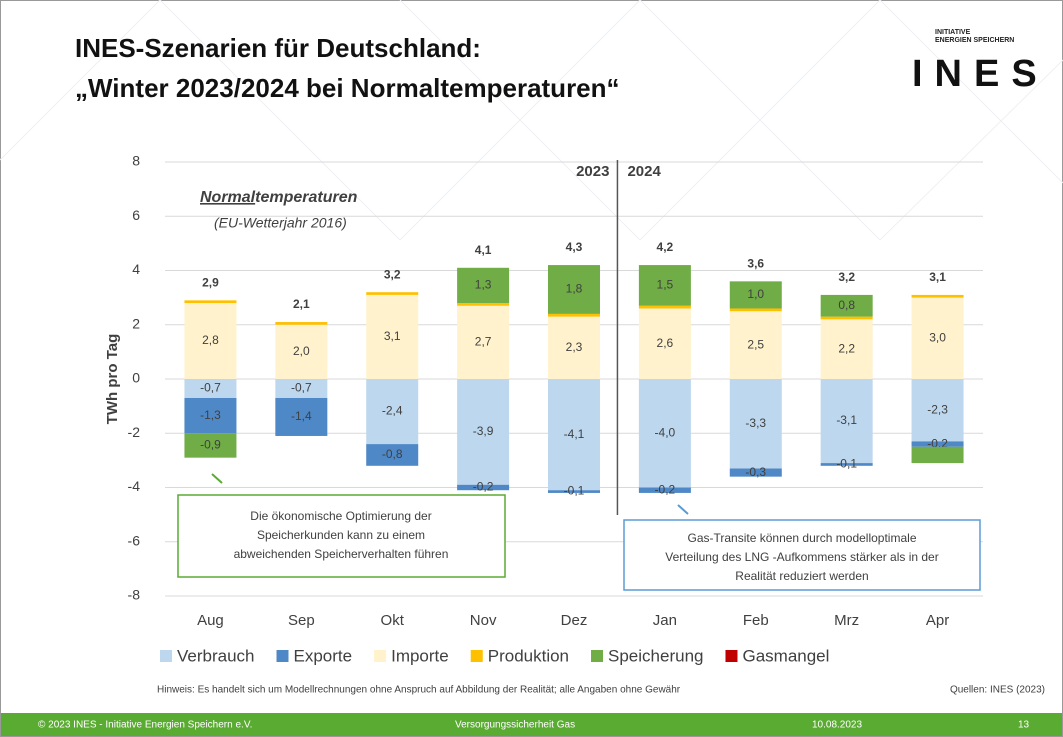 The width and height of the screenshot is (1063, 737). Describe the element at coordinates (574, 620) in the screenshot. I see `x-tick-label: Dez` at that location.